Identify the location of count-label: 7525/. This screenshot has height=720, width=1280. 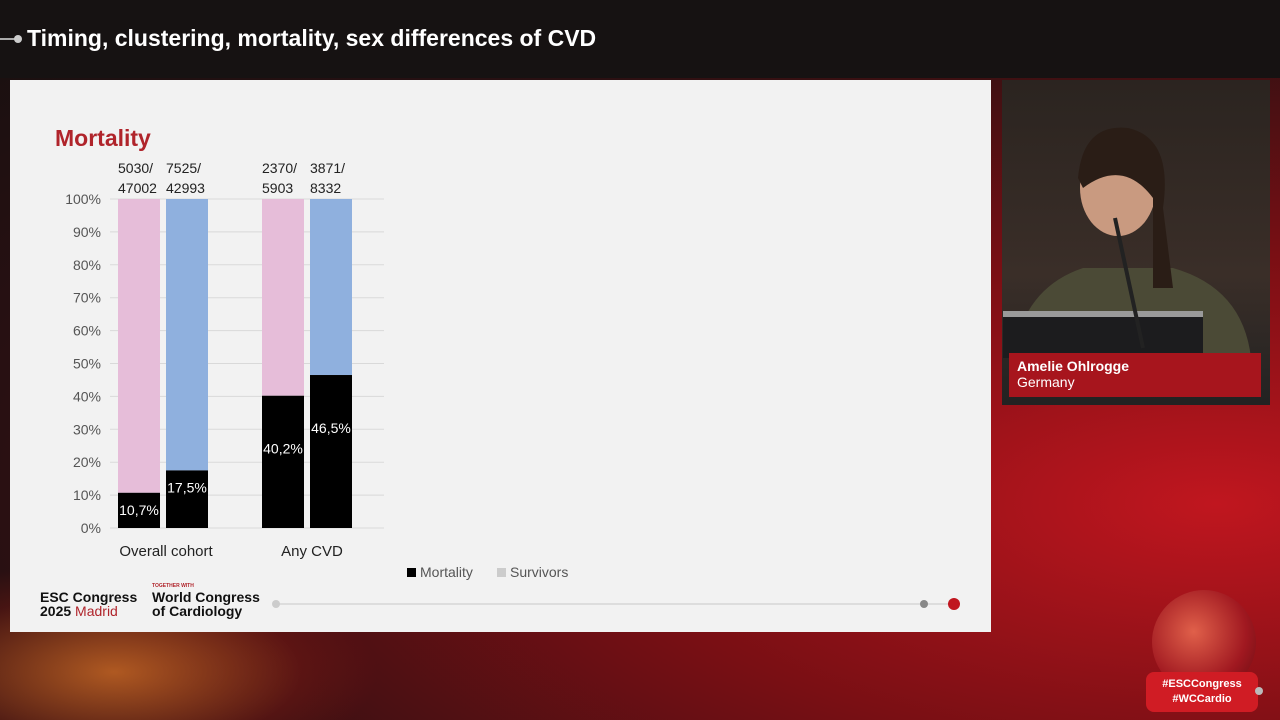
(183, 168).